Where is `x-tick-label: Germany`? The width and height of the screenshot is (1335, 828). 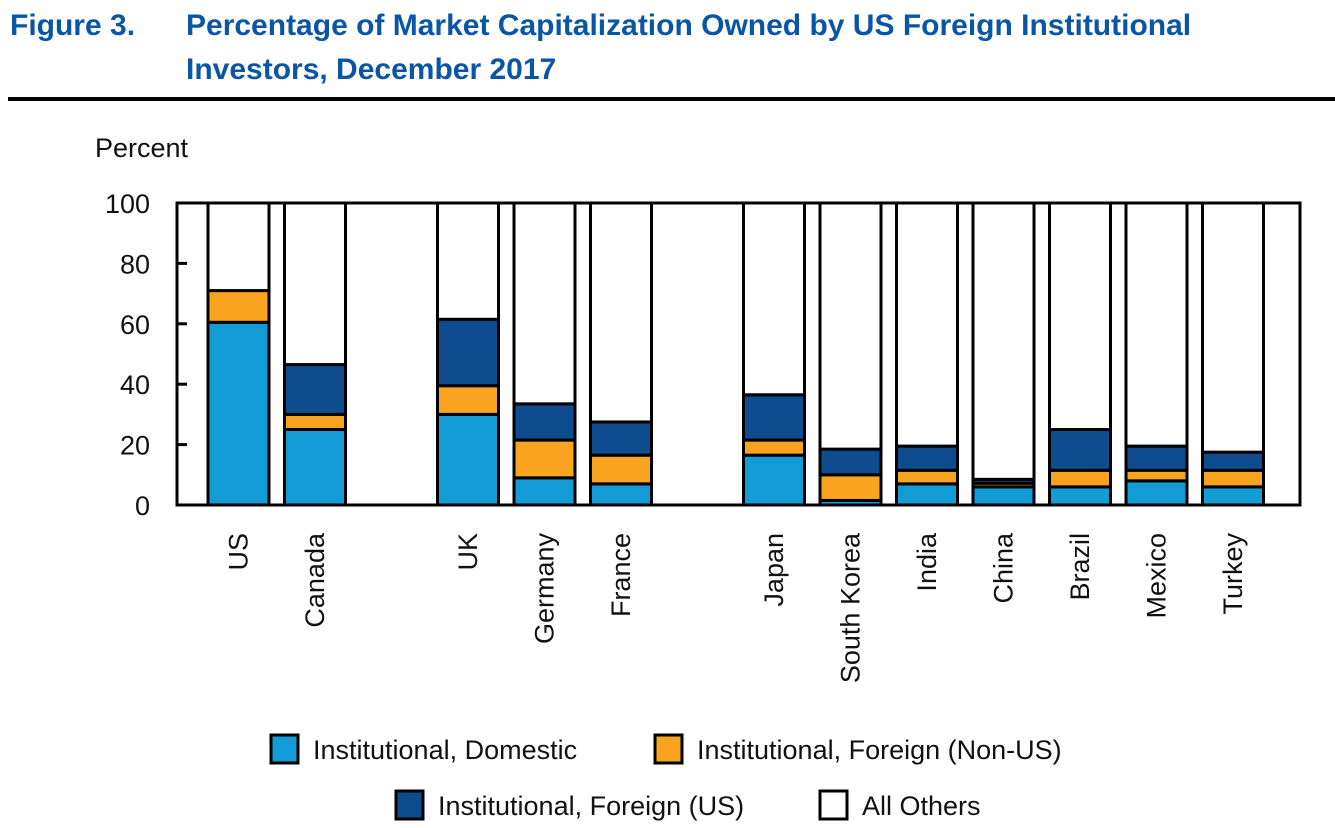 x-tick-label: Germany is located at coordinates (545, 589).